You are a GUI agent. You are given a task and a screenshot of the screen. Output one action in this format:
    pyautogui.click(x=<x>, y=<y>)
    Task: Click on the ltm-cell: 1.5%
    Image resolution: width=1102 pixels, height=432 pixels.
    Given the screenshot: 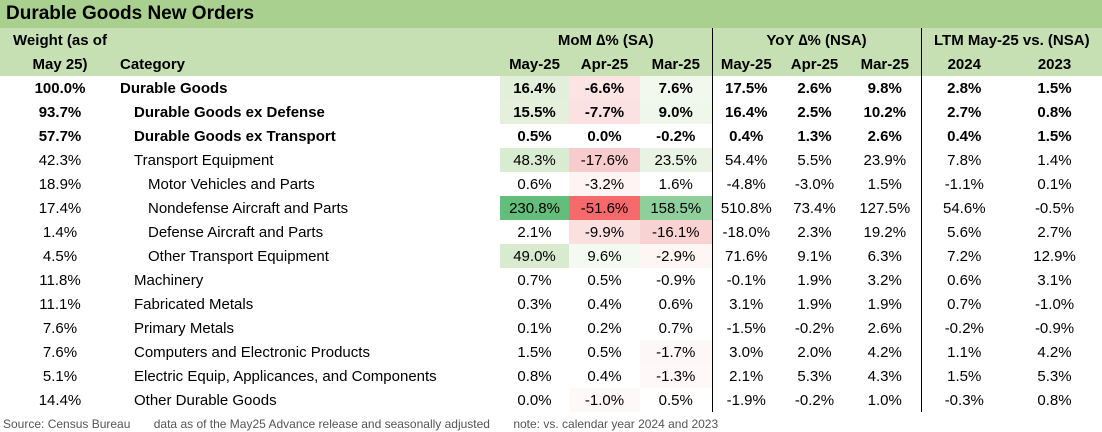 What is the action you would take?
    pyautogui.click(x=964, y=376)
    